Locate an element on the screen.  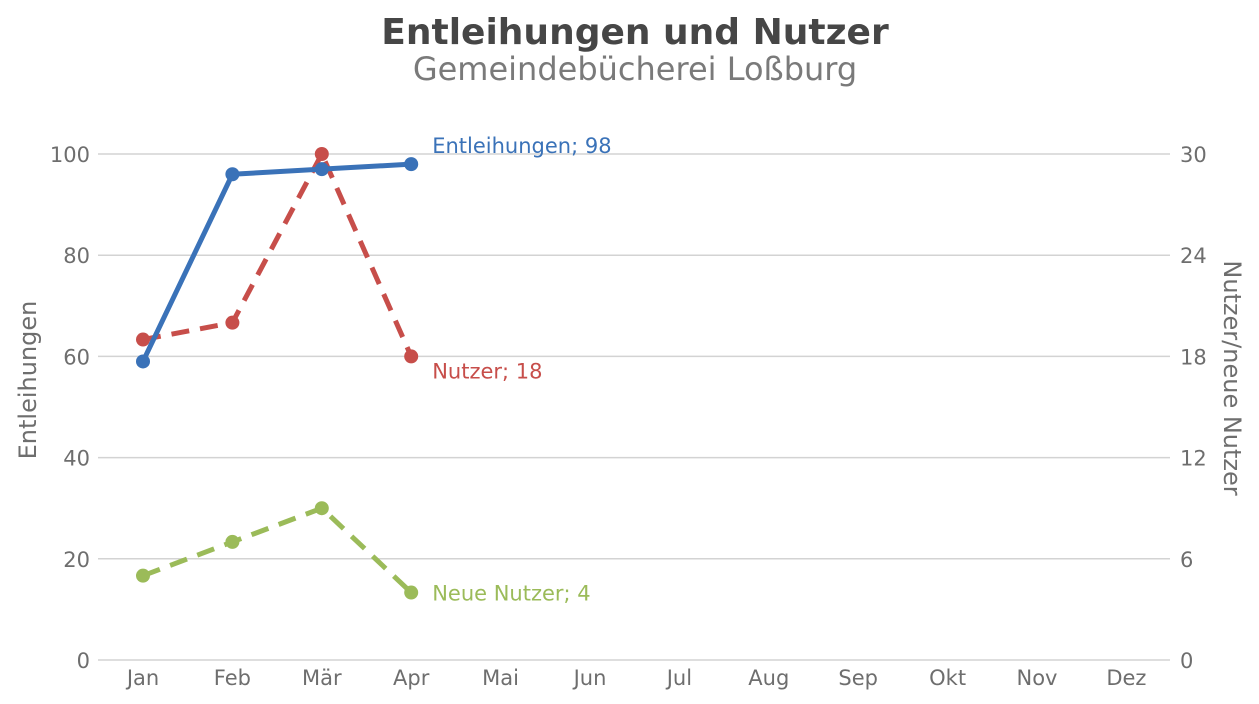
right-tick-label: 0 is located at coordinates (1186, 661).